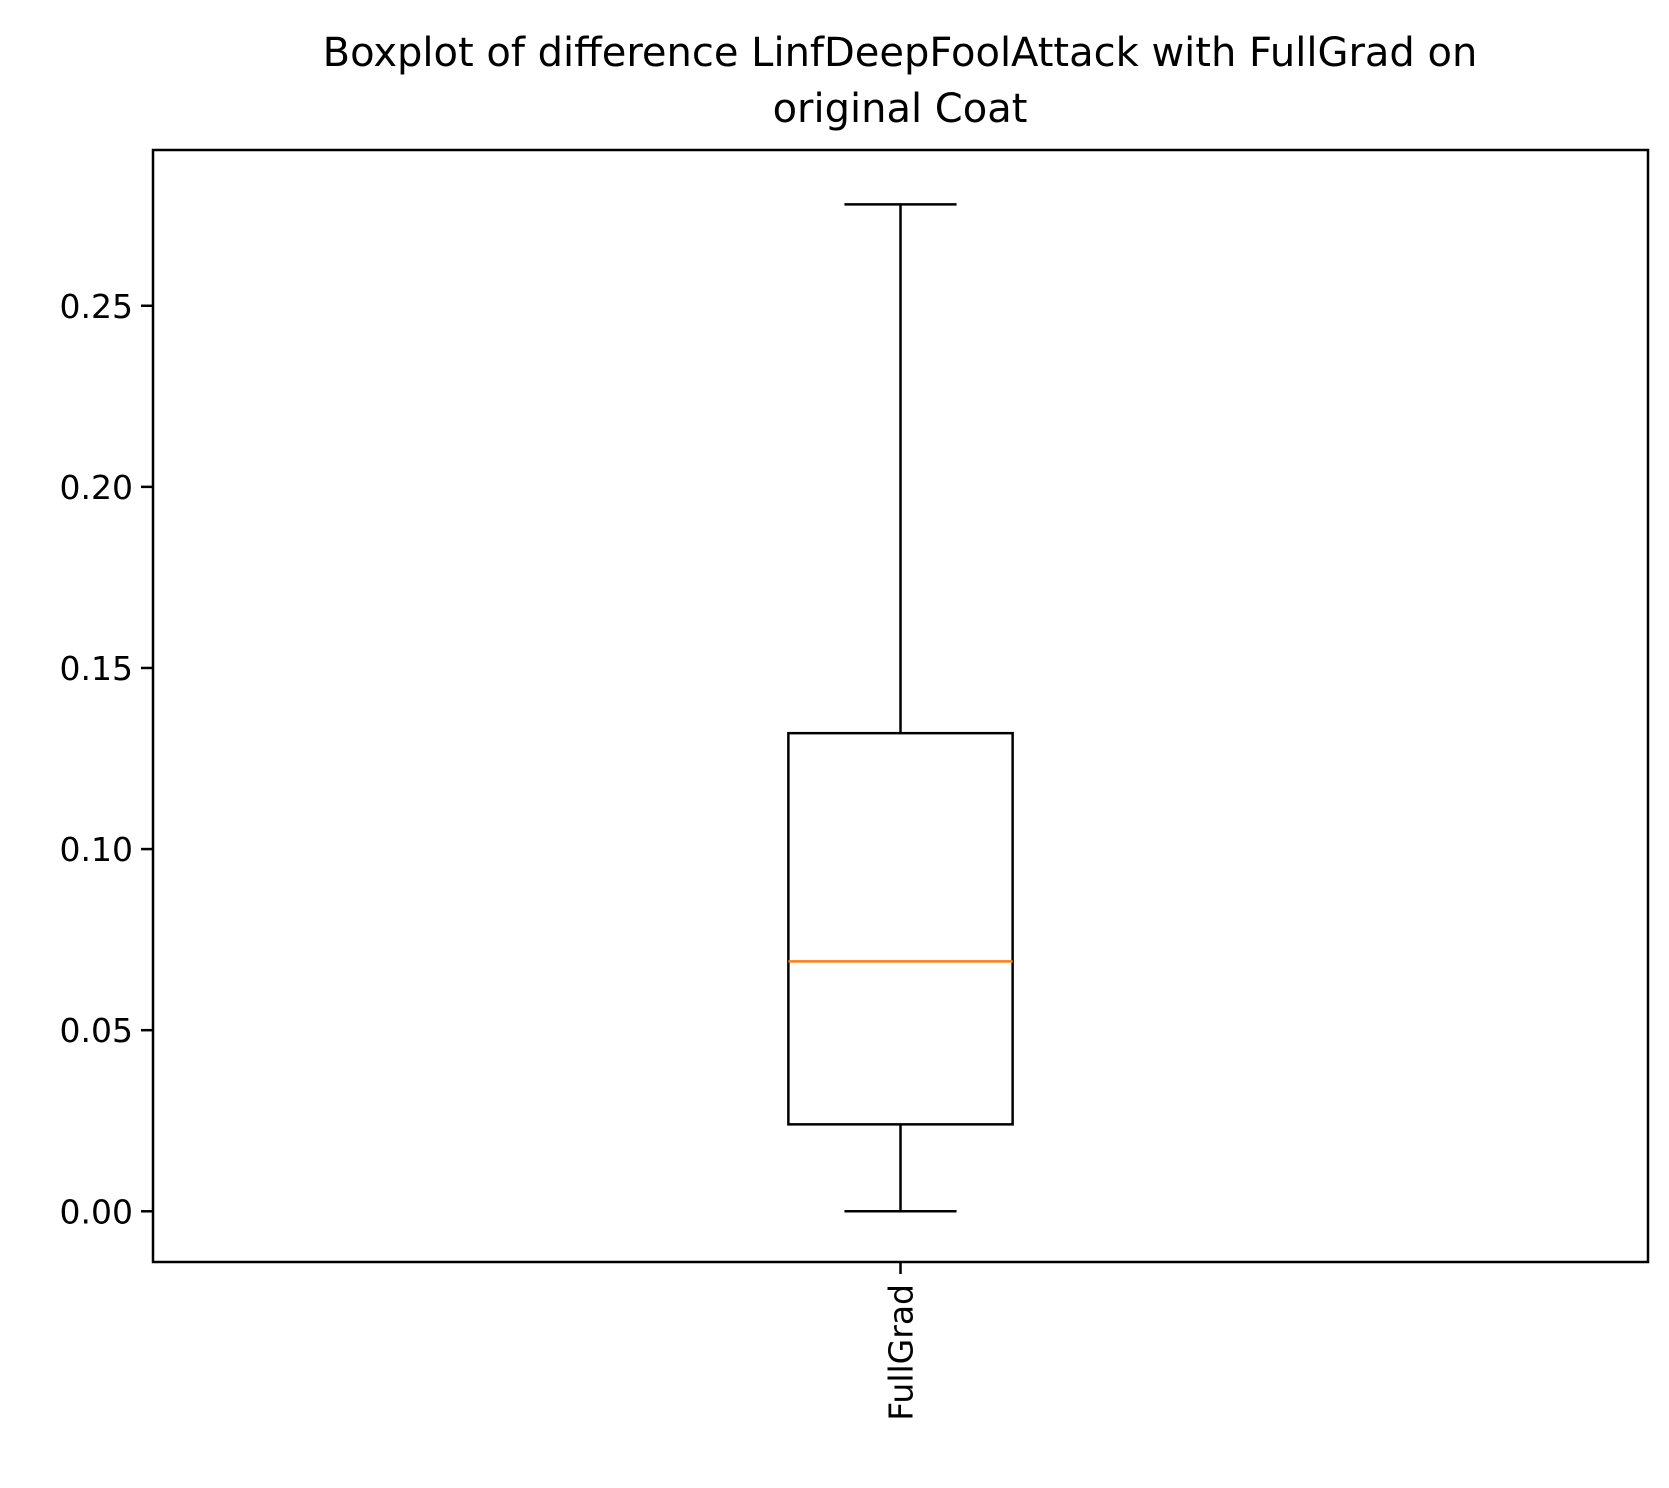  I want to click on x-axis-ticks: FullGrad, so click(901, 1341).